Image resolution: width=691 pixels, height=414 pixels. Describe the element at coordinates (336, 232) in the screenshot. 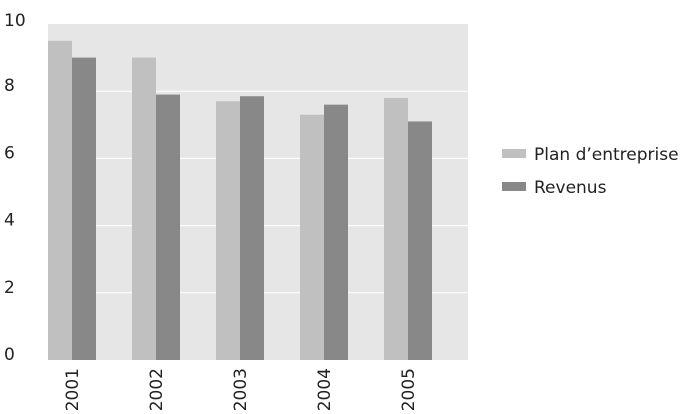

I see `bar-revenus-2004` at that location.